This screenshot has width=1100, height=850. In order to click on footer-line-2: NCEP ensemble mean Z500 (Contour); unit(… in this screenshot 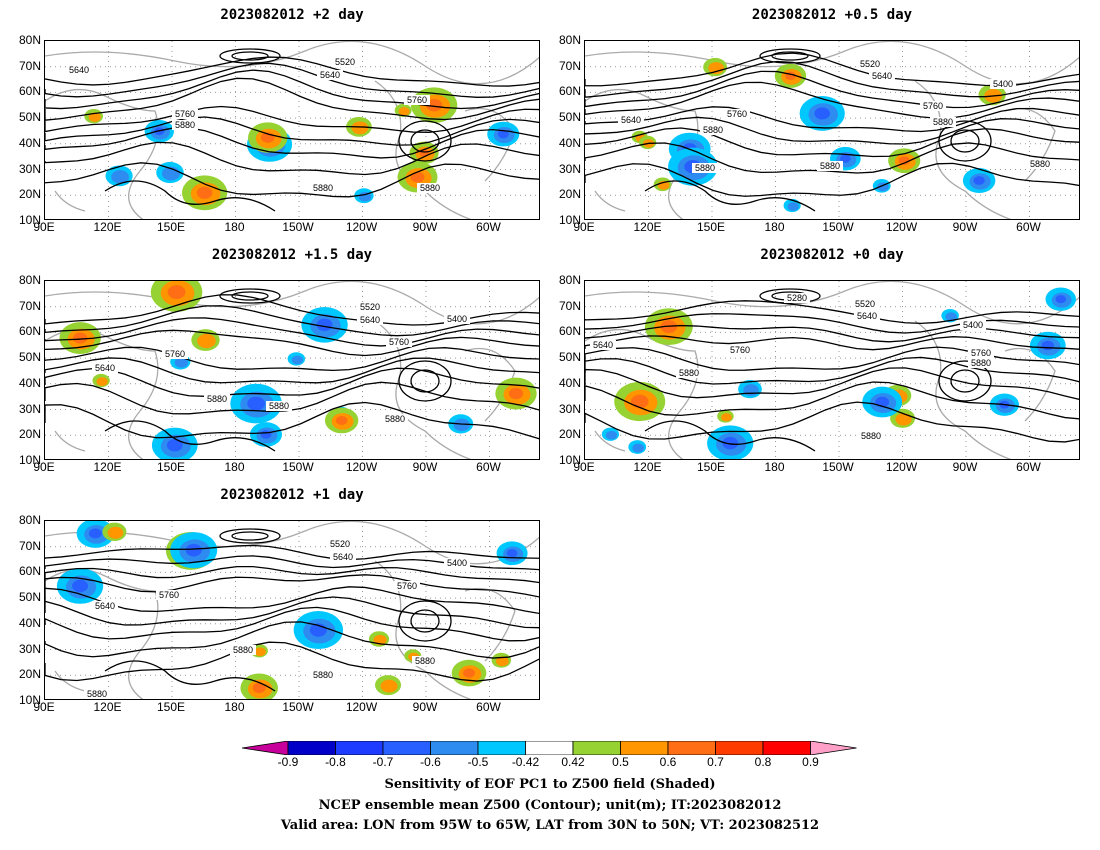, I will do `click(550, 805)`.